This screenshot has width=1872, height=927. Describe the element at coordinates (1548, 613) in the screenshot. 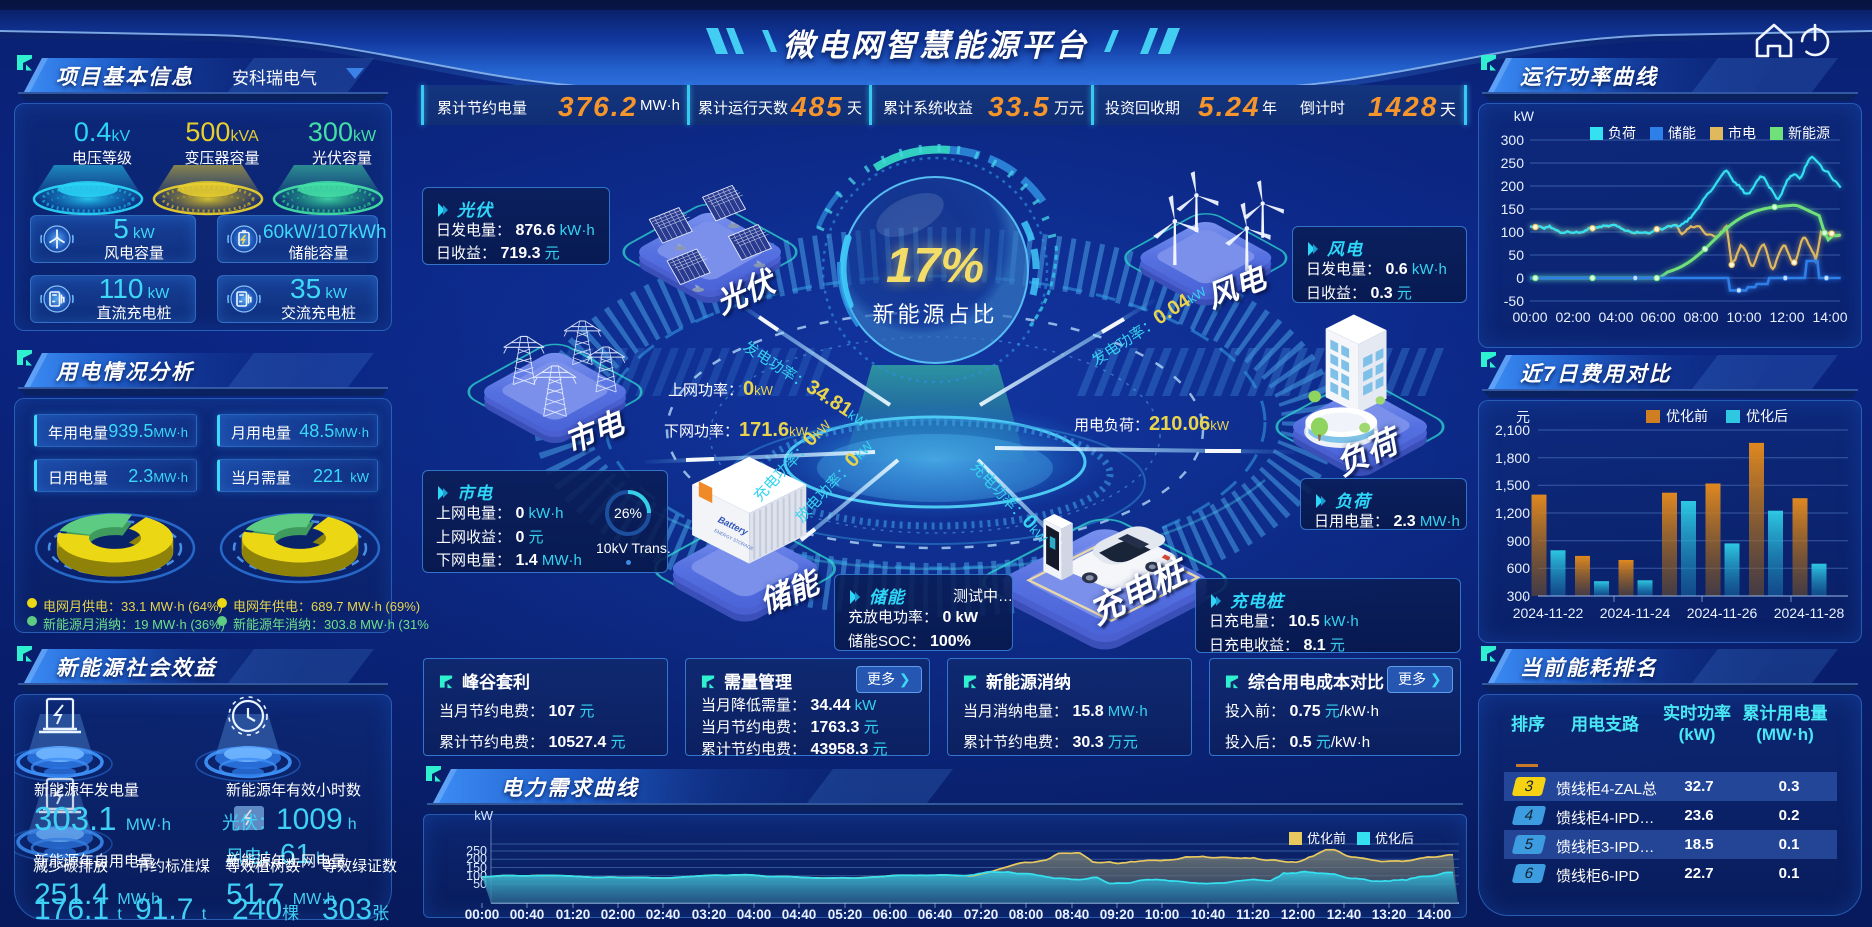

I see `svg-text: 2024-11-22` at that location.